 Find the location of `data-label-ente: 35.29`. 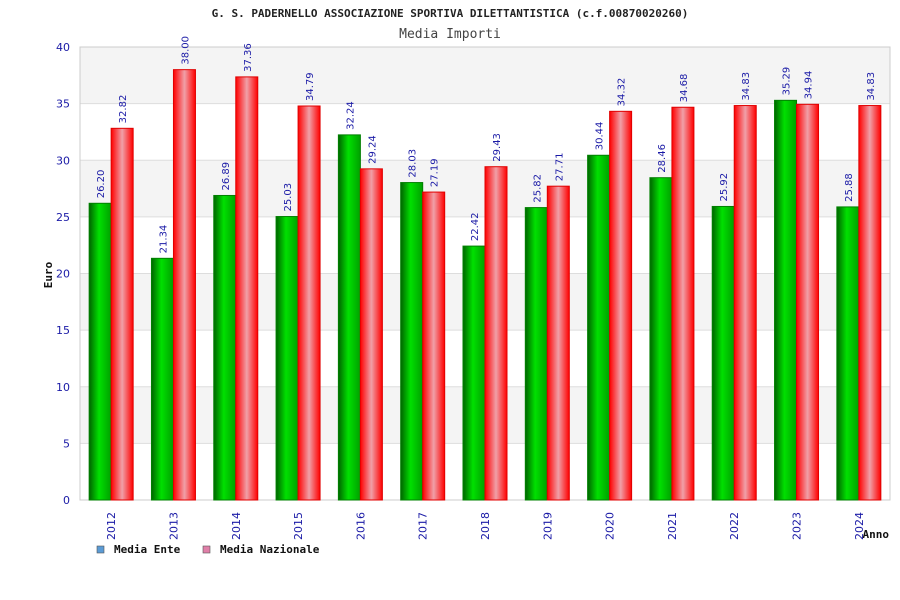

data-label-ente: 35.29 is located at coordinates (787, 81).